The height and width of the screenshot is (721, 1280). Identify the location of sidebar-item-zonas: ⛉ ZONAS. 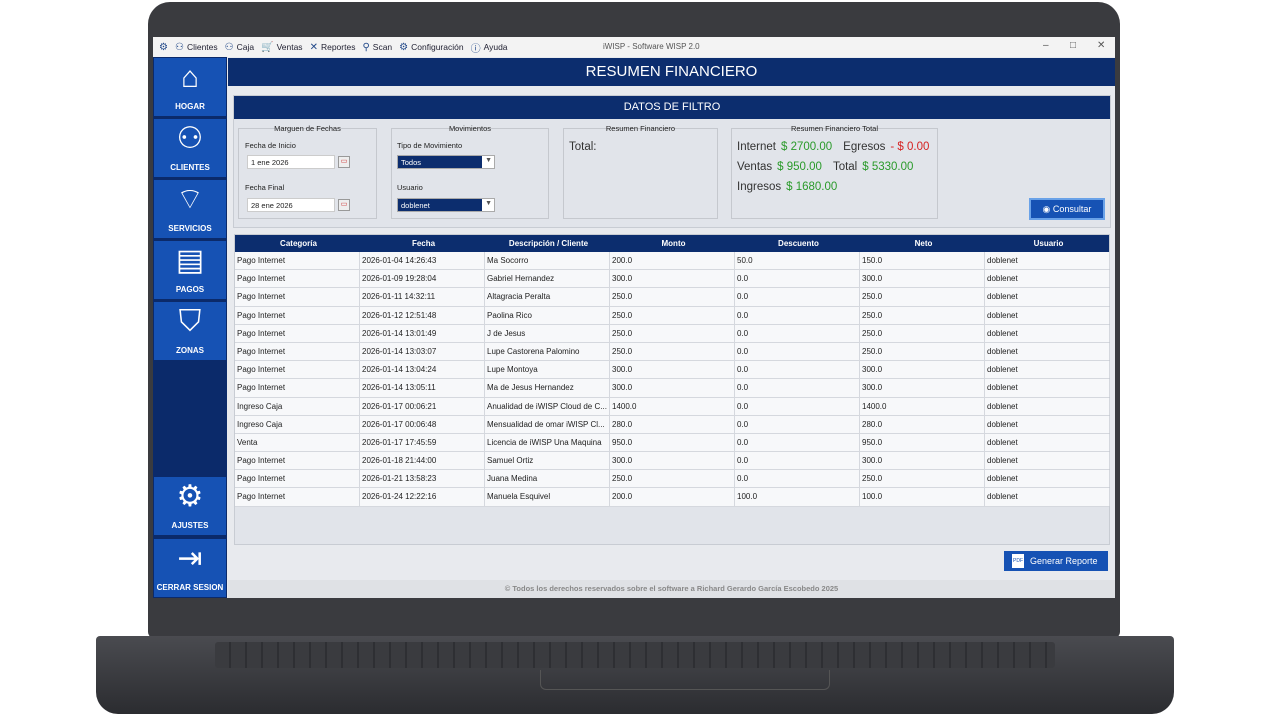
(190, 331).